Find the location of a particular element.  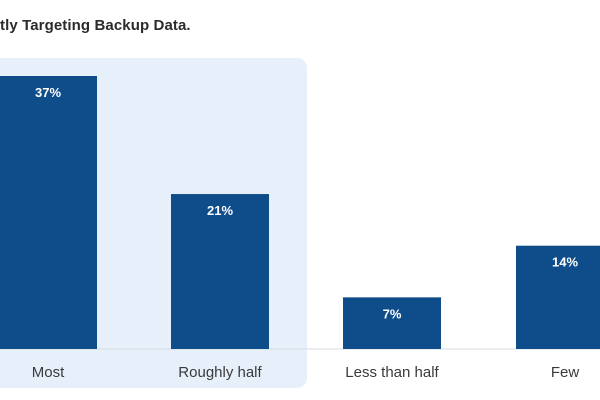

data-label-few: 14% is located at coordinates (565, 262).